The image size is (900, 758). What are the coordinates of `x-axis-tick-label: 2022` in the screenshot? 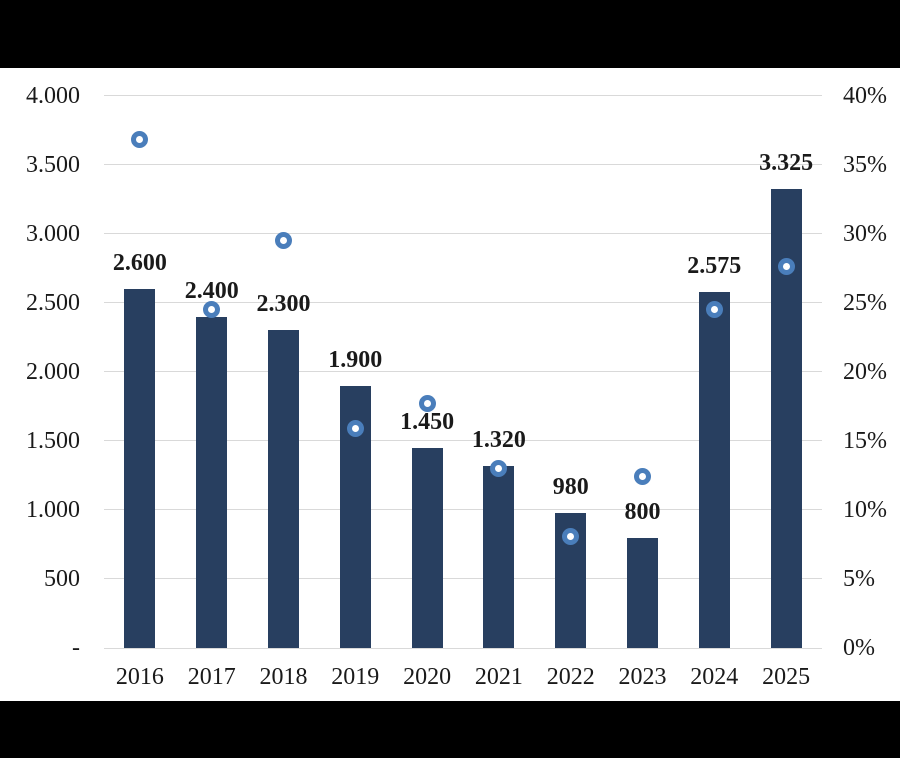 It's located at (570, 677).